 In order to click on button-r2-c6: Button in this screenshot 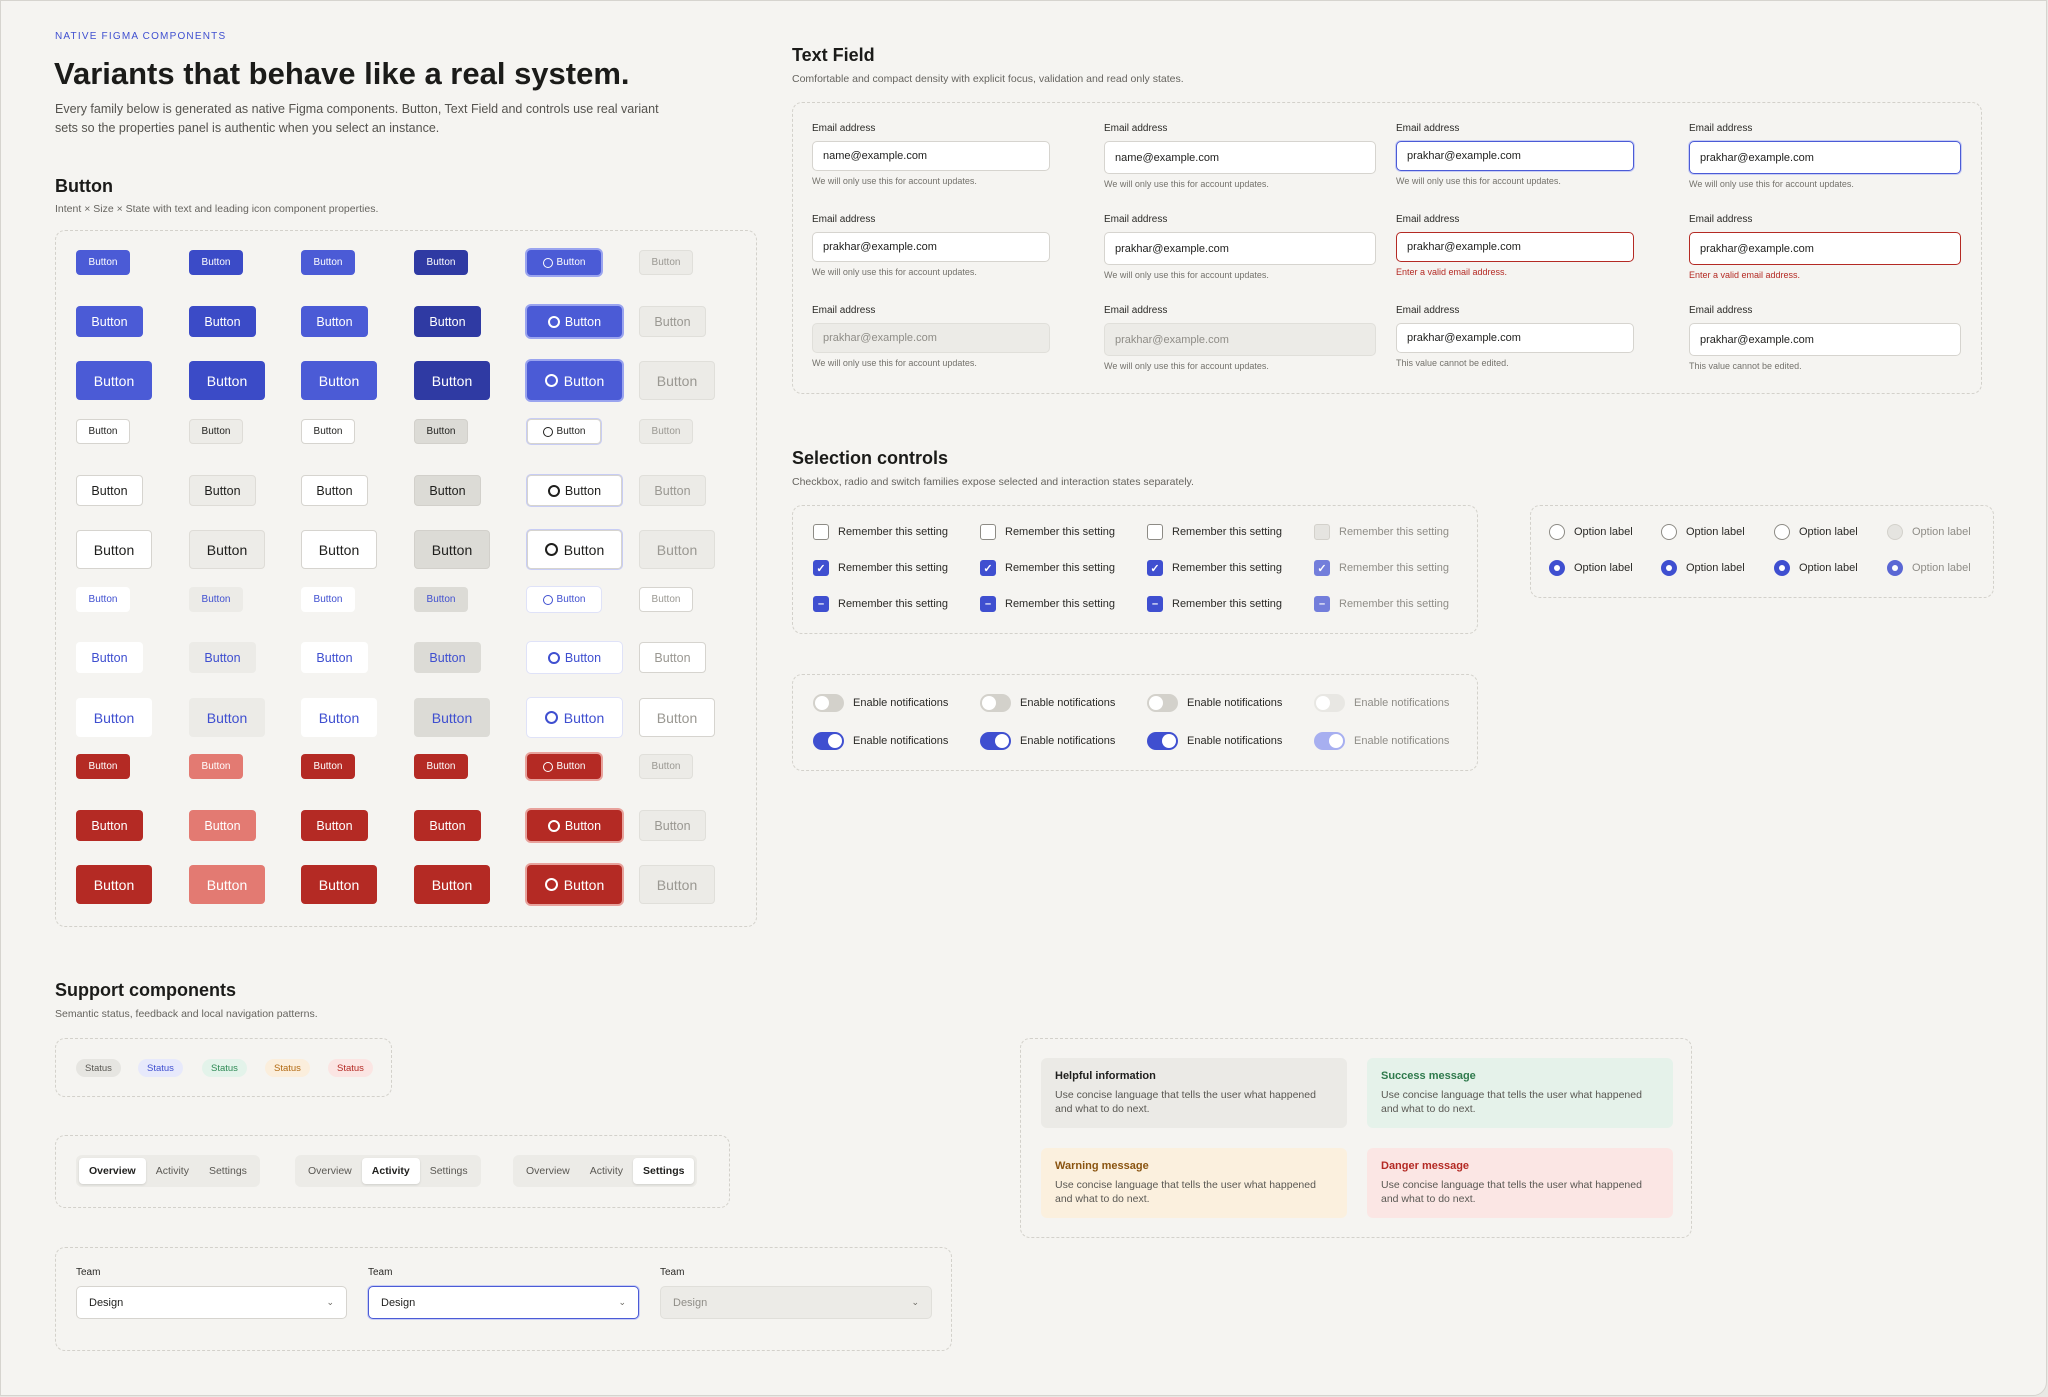, I will do `click(672, 321)`.